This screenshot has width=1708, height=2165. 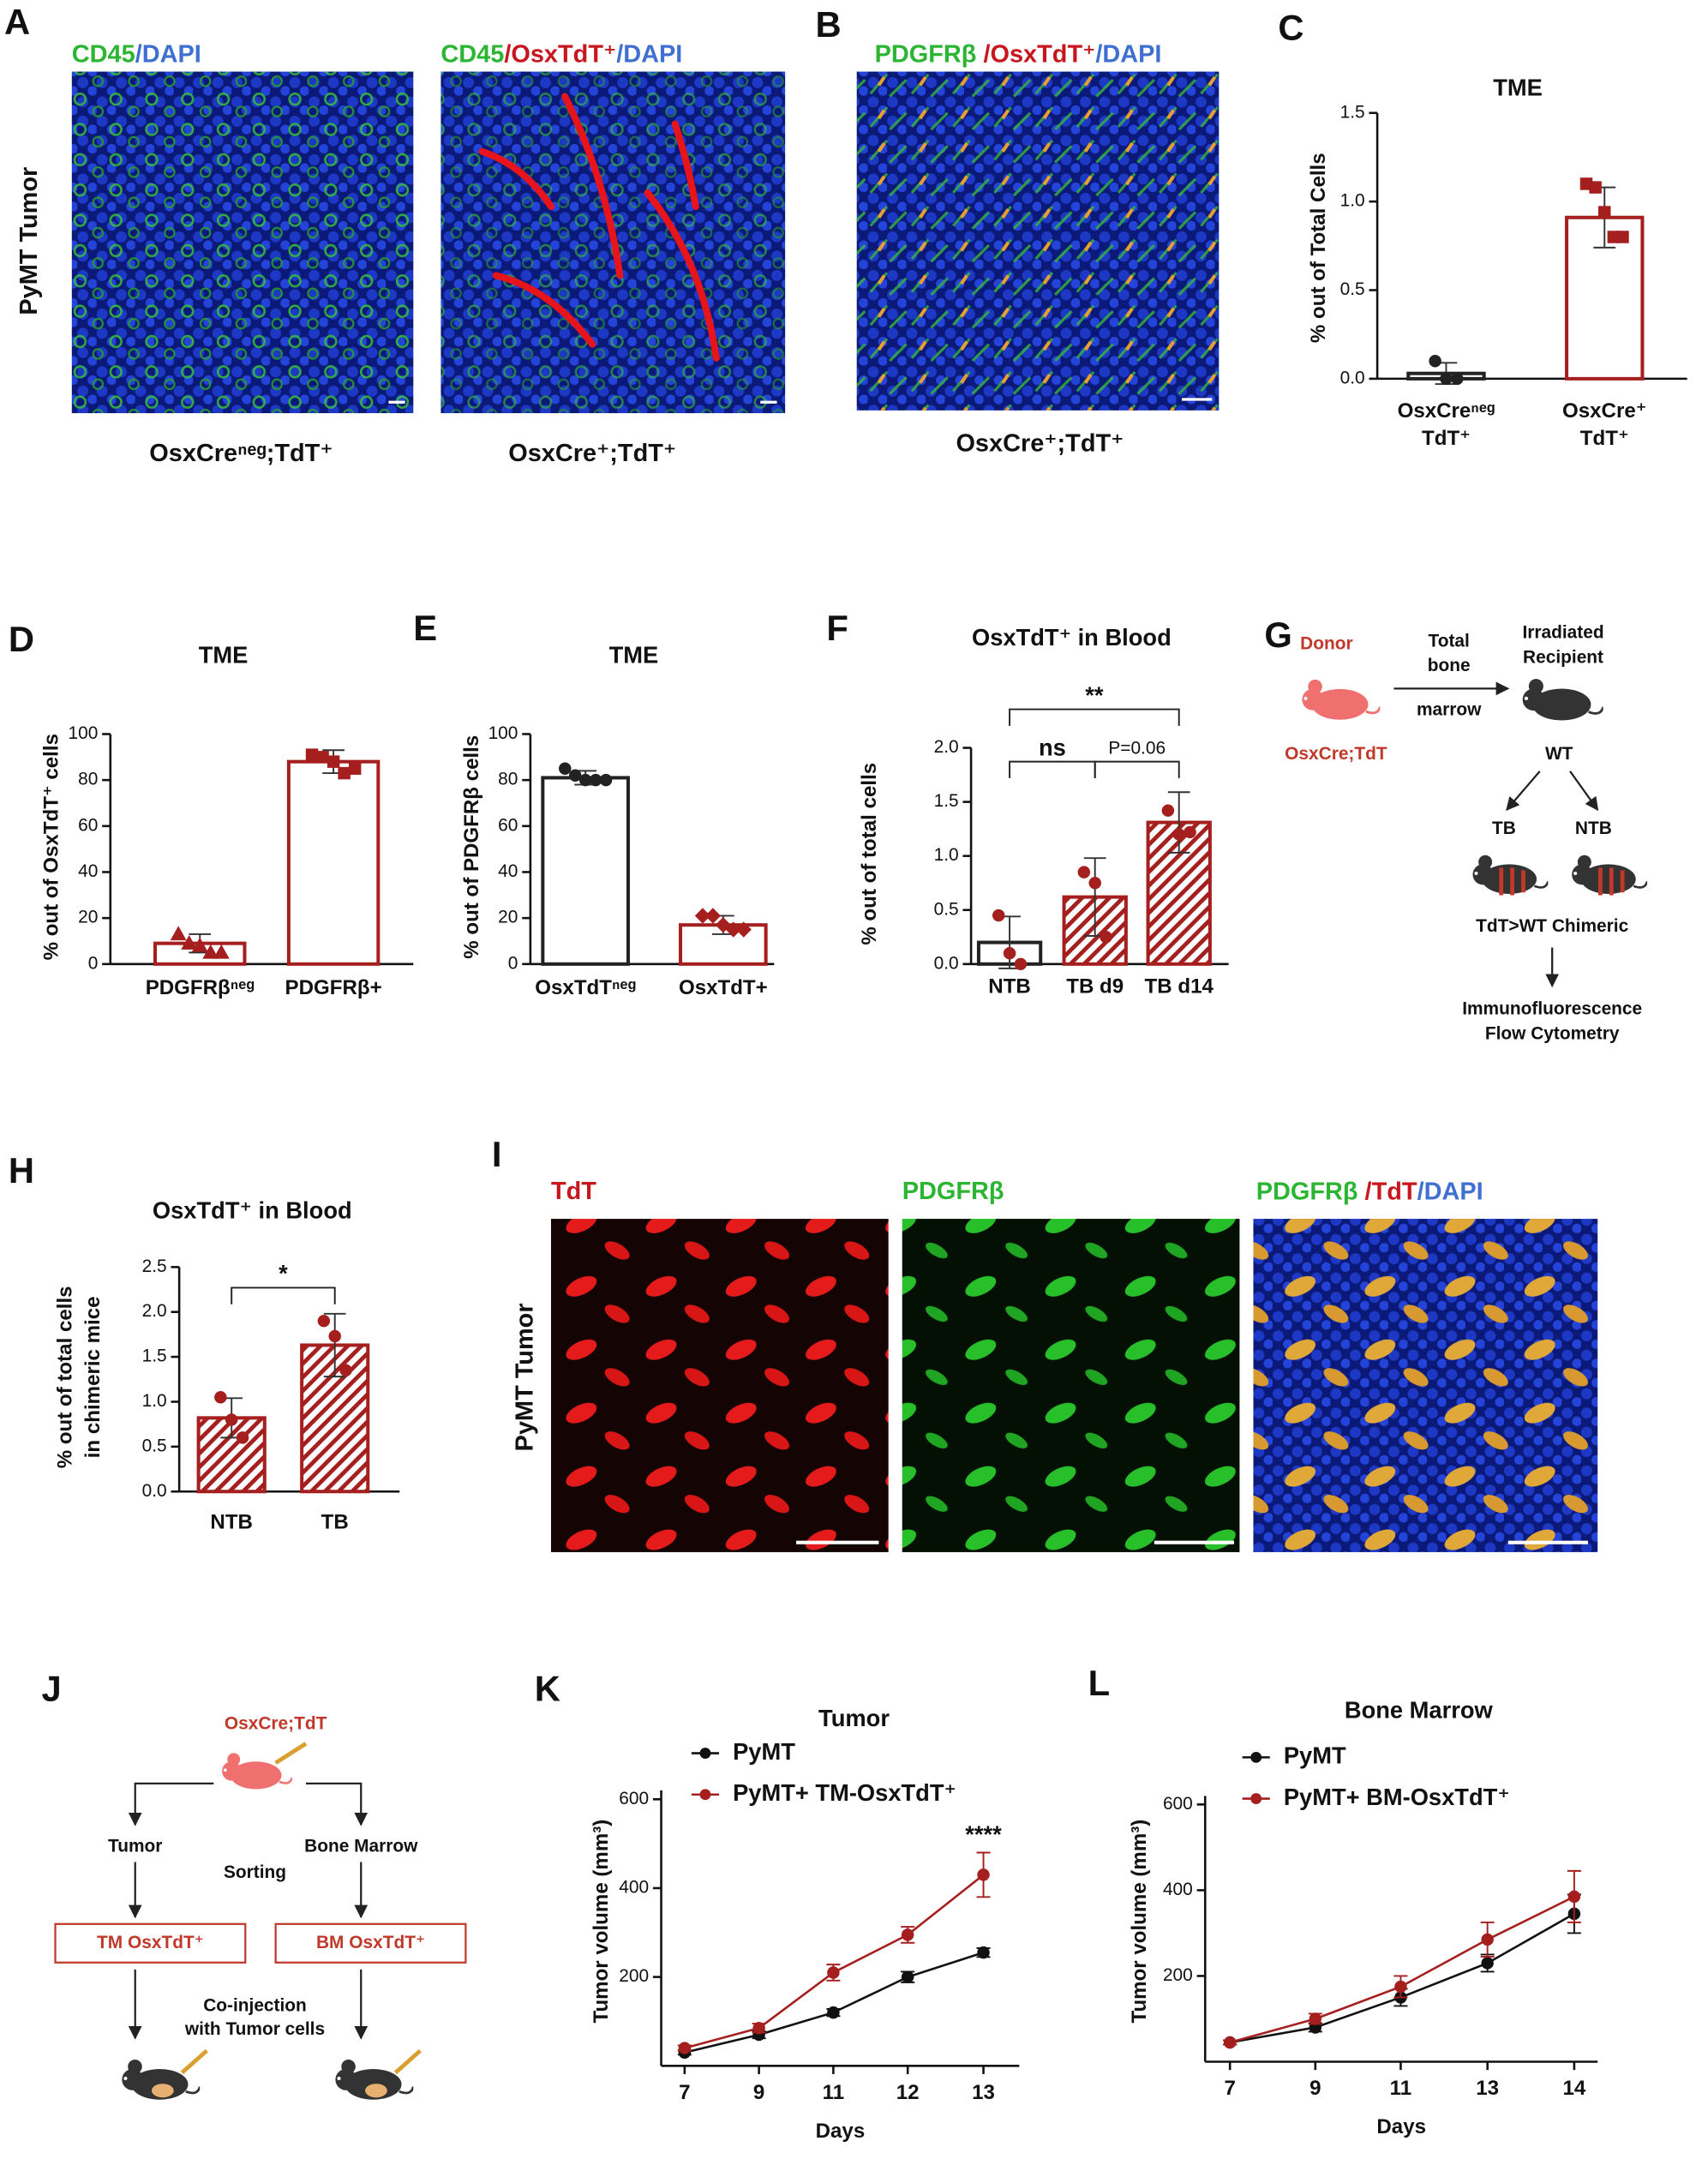 I want to click on x-tick-label: 9, so click(x=1315, y=2088).